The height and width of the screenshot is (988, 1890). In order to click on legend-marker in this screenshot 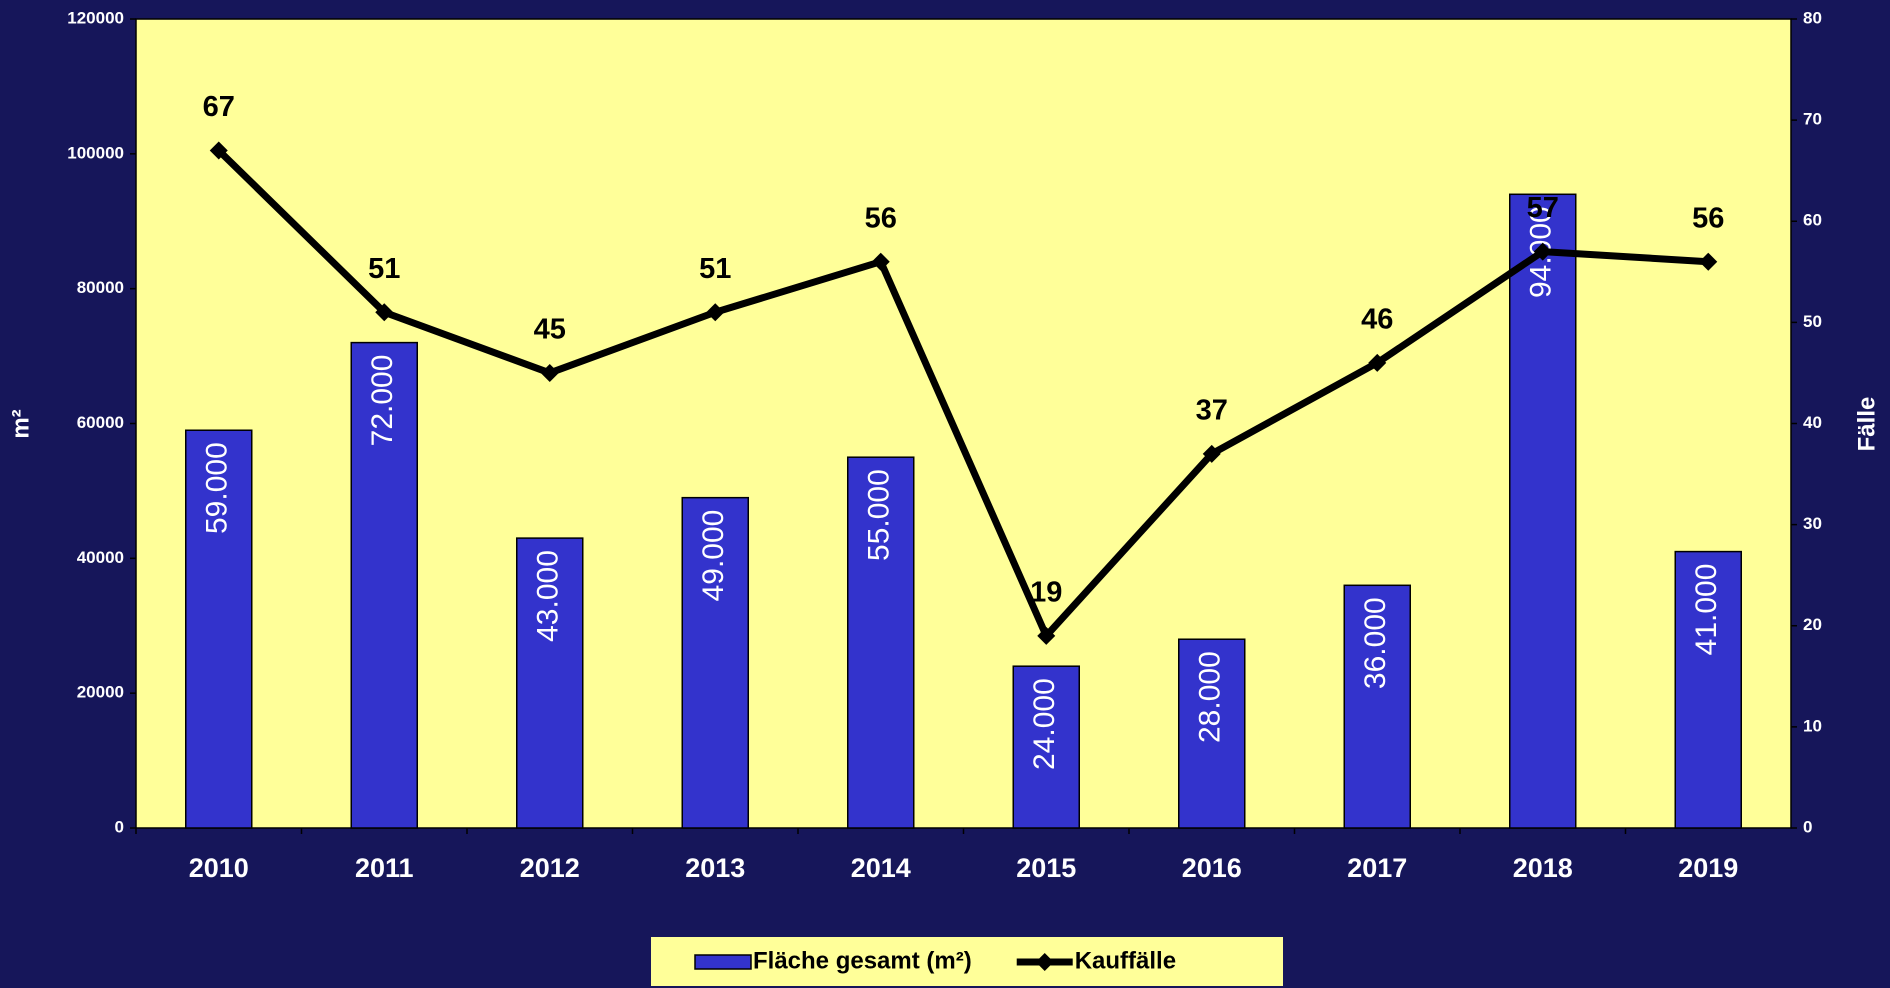, I will do `click(1044, 962)`.